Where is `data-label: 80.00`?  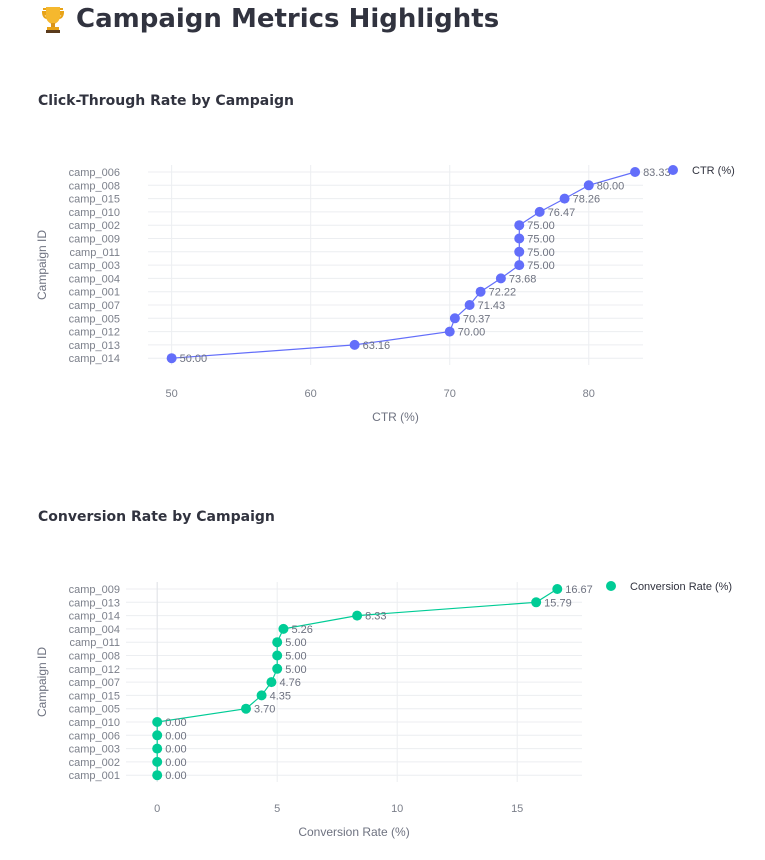 data-label: 80.00 is located at coordinates (611, 186).